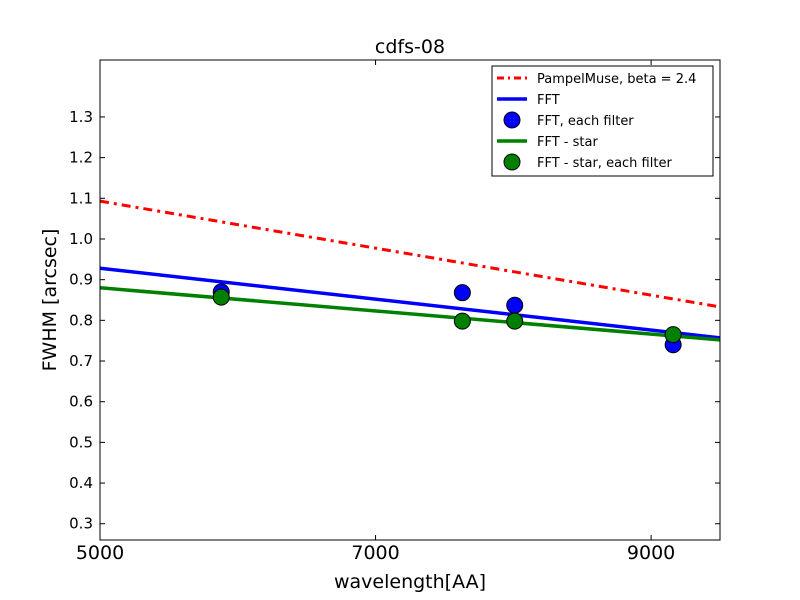 Image resolution: width=800 pixels, height=600 pixels. I want to click on y-axis-label: FWHM [arcsec], so click(50, 300).